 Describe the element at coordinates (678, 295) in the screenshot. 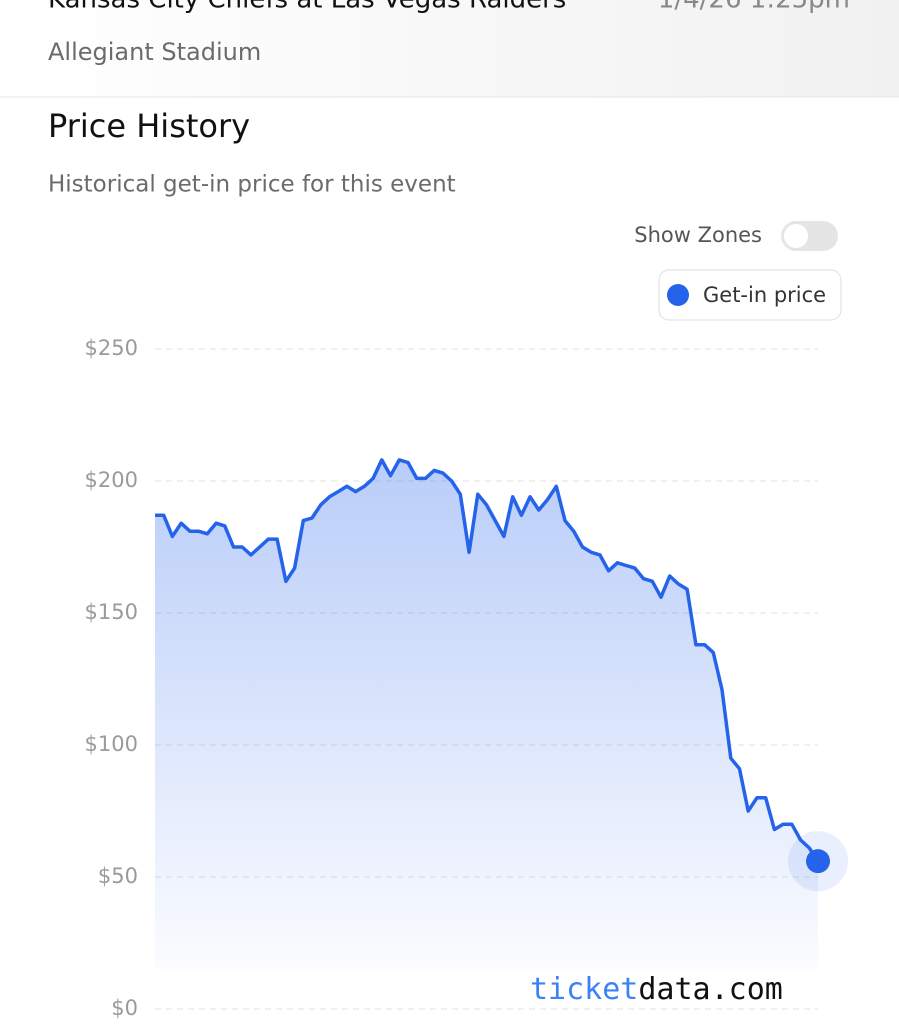

I see `legend-swatch` at that location.